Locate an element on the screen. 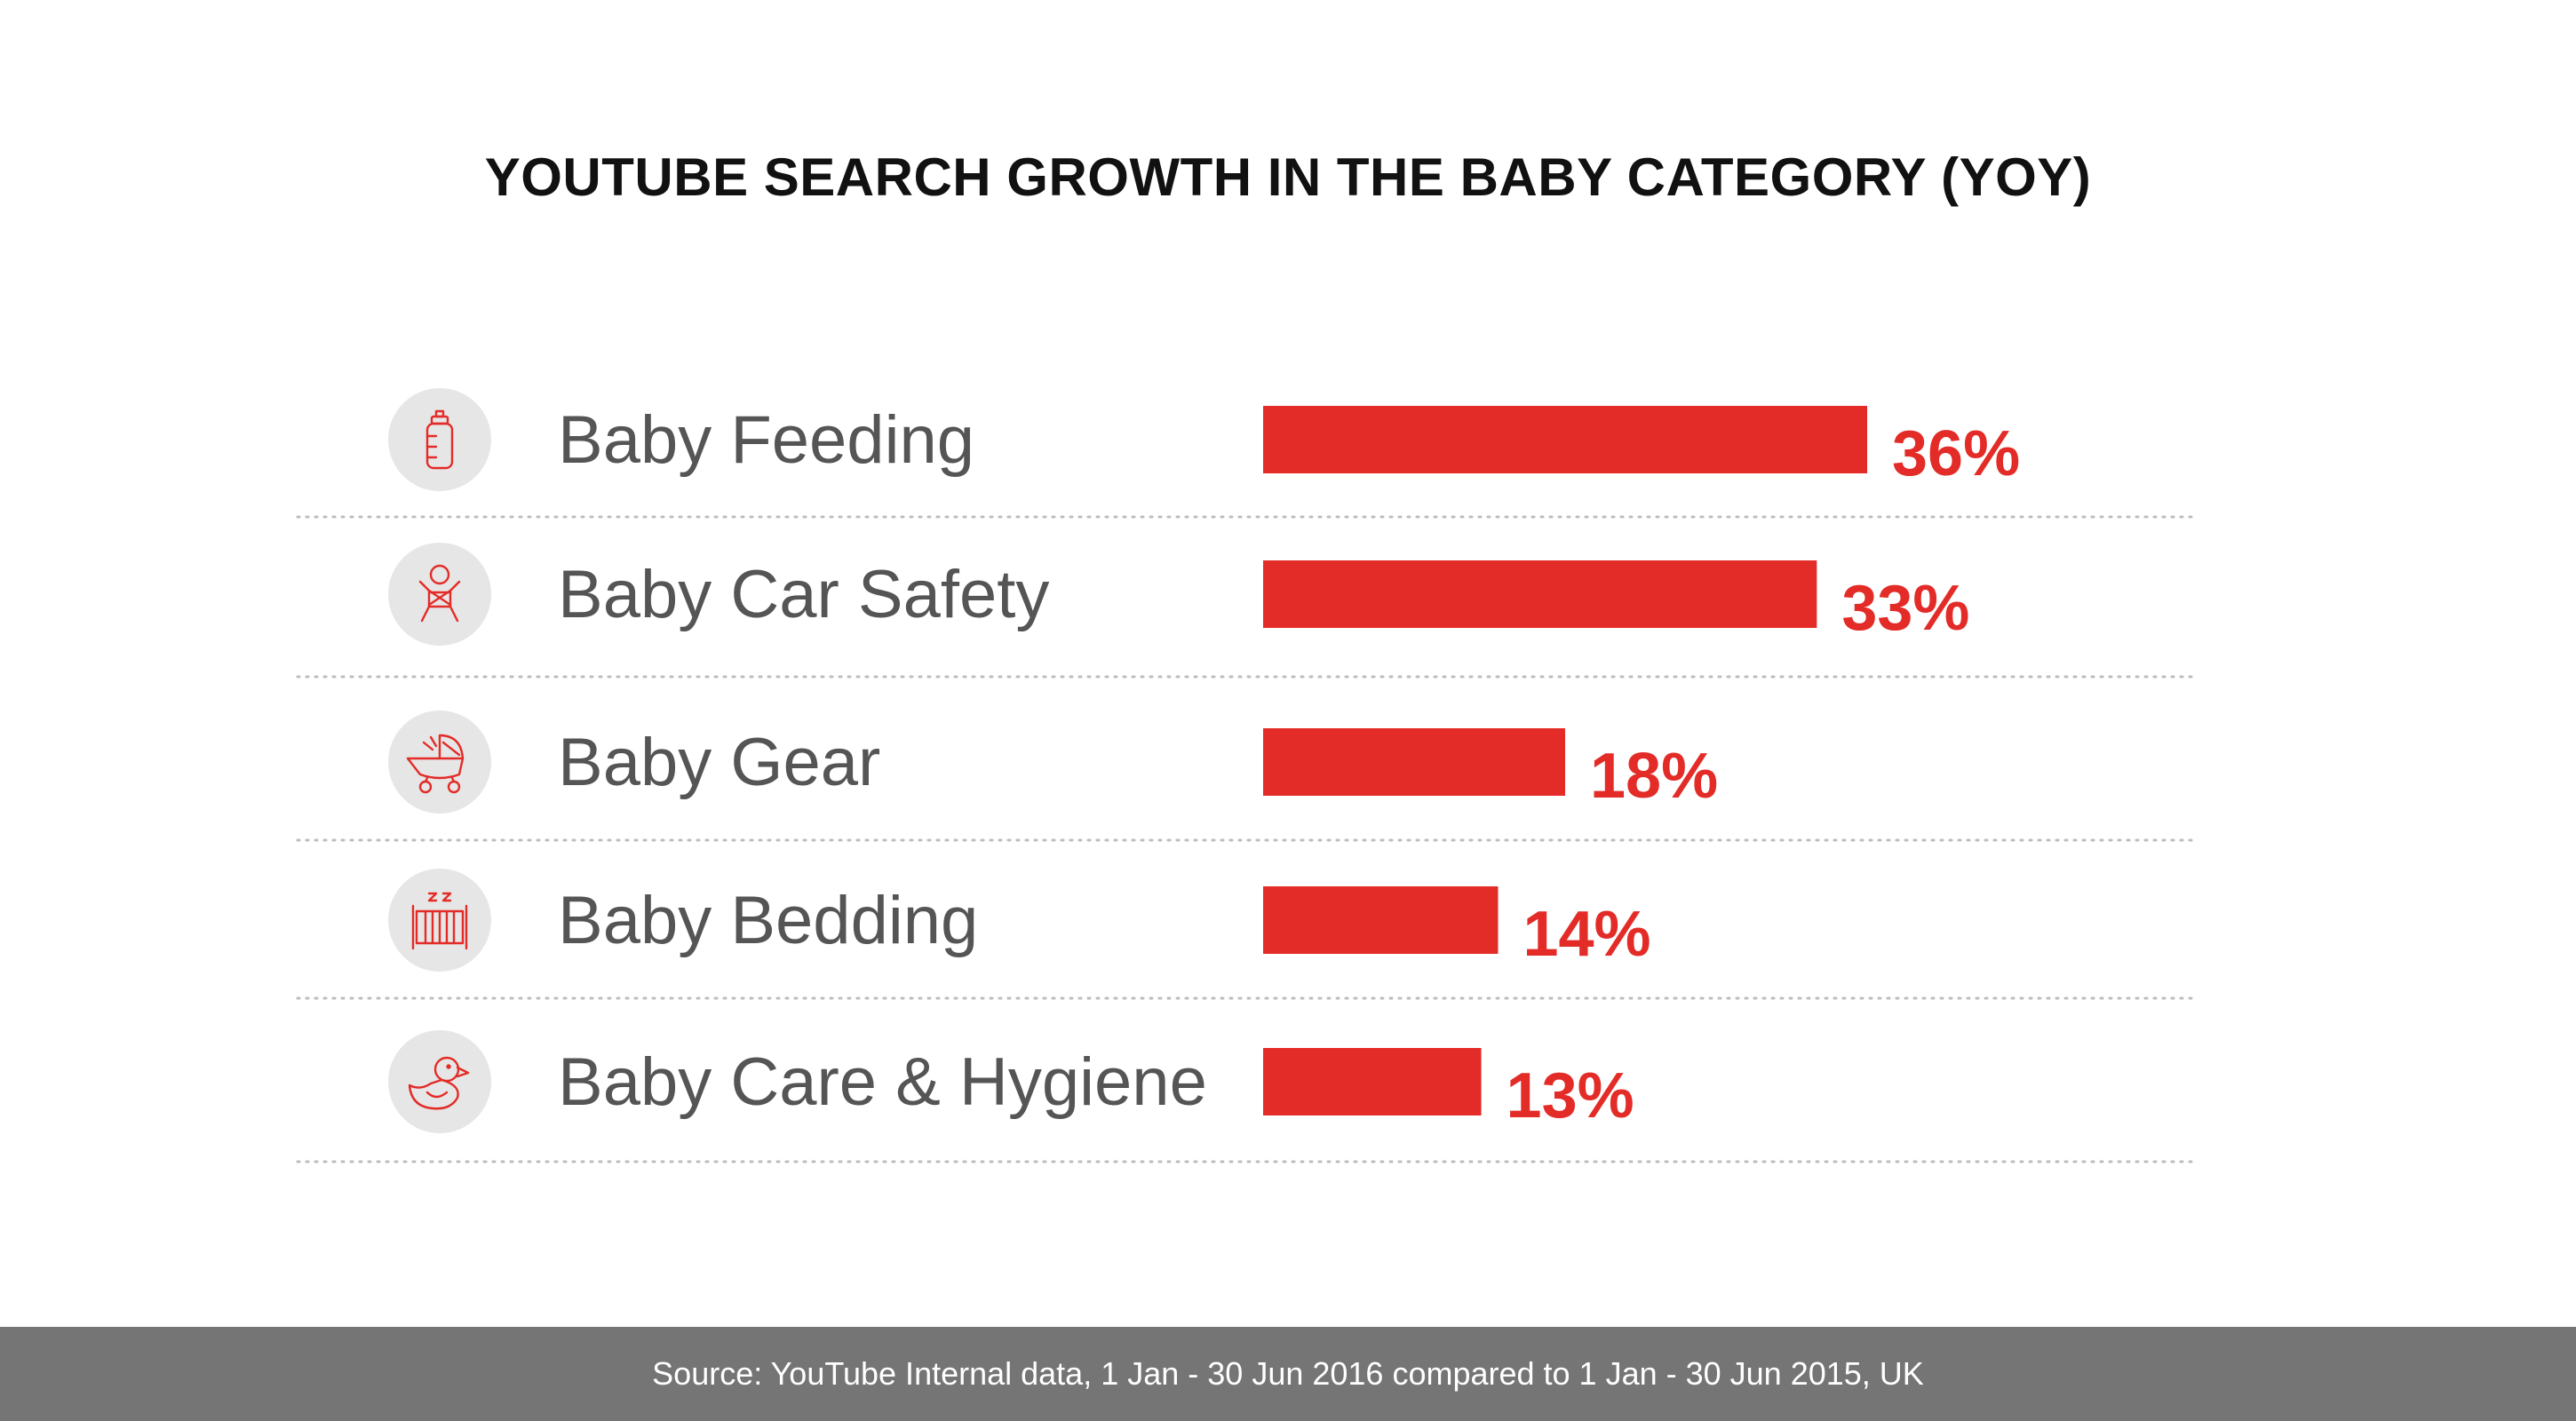 Image resolution: width=2576 pixels, height=1421 pixels. crib-icon is located at coordinates (439, 921).